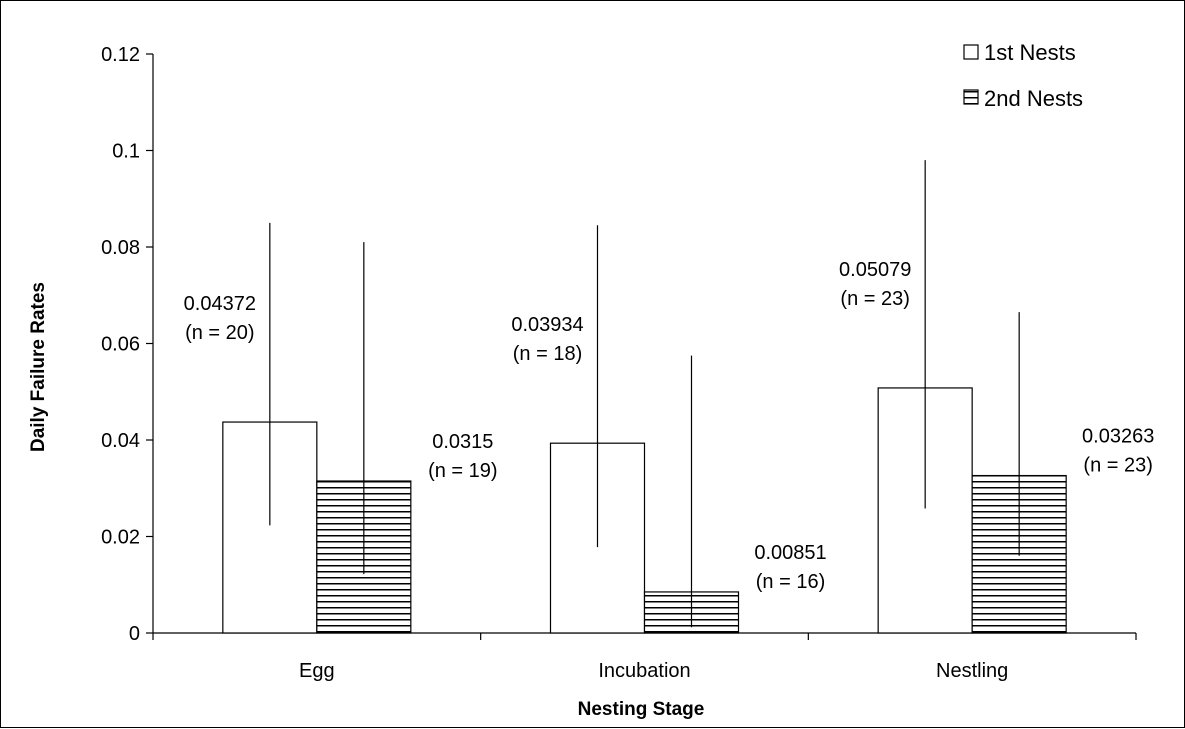  What do you see at coordinates (219, 333) in the screenshot?
I see `data-label-n-egg-1st-nests: (n = 20)` at bounding box center [219, 333].